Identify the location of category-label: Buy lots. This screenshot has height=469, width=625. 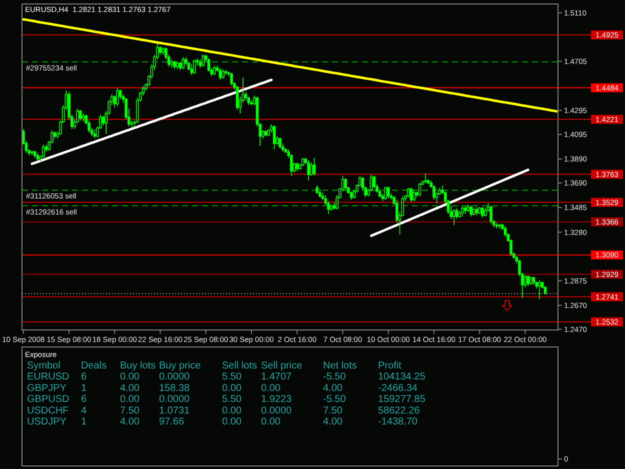
(138, 366).